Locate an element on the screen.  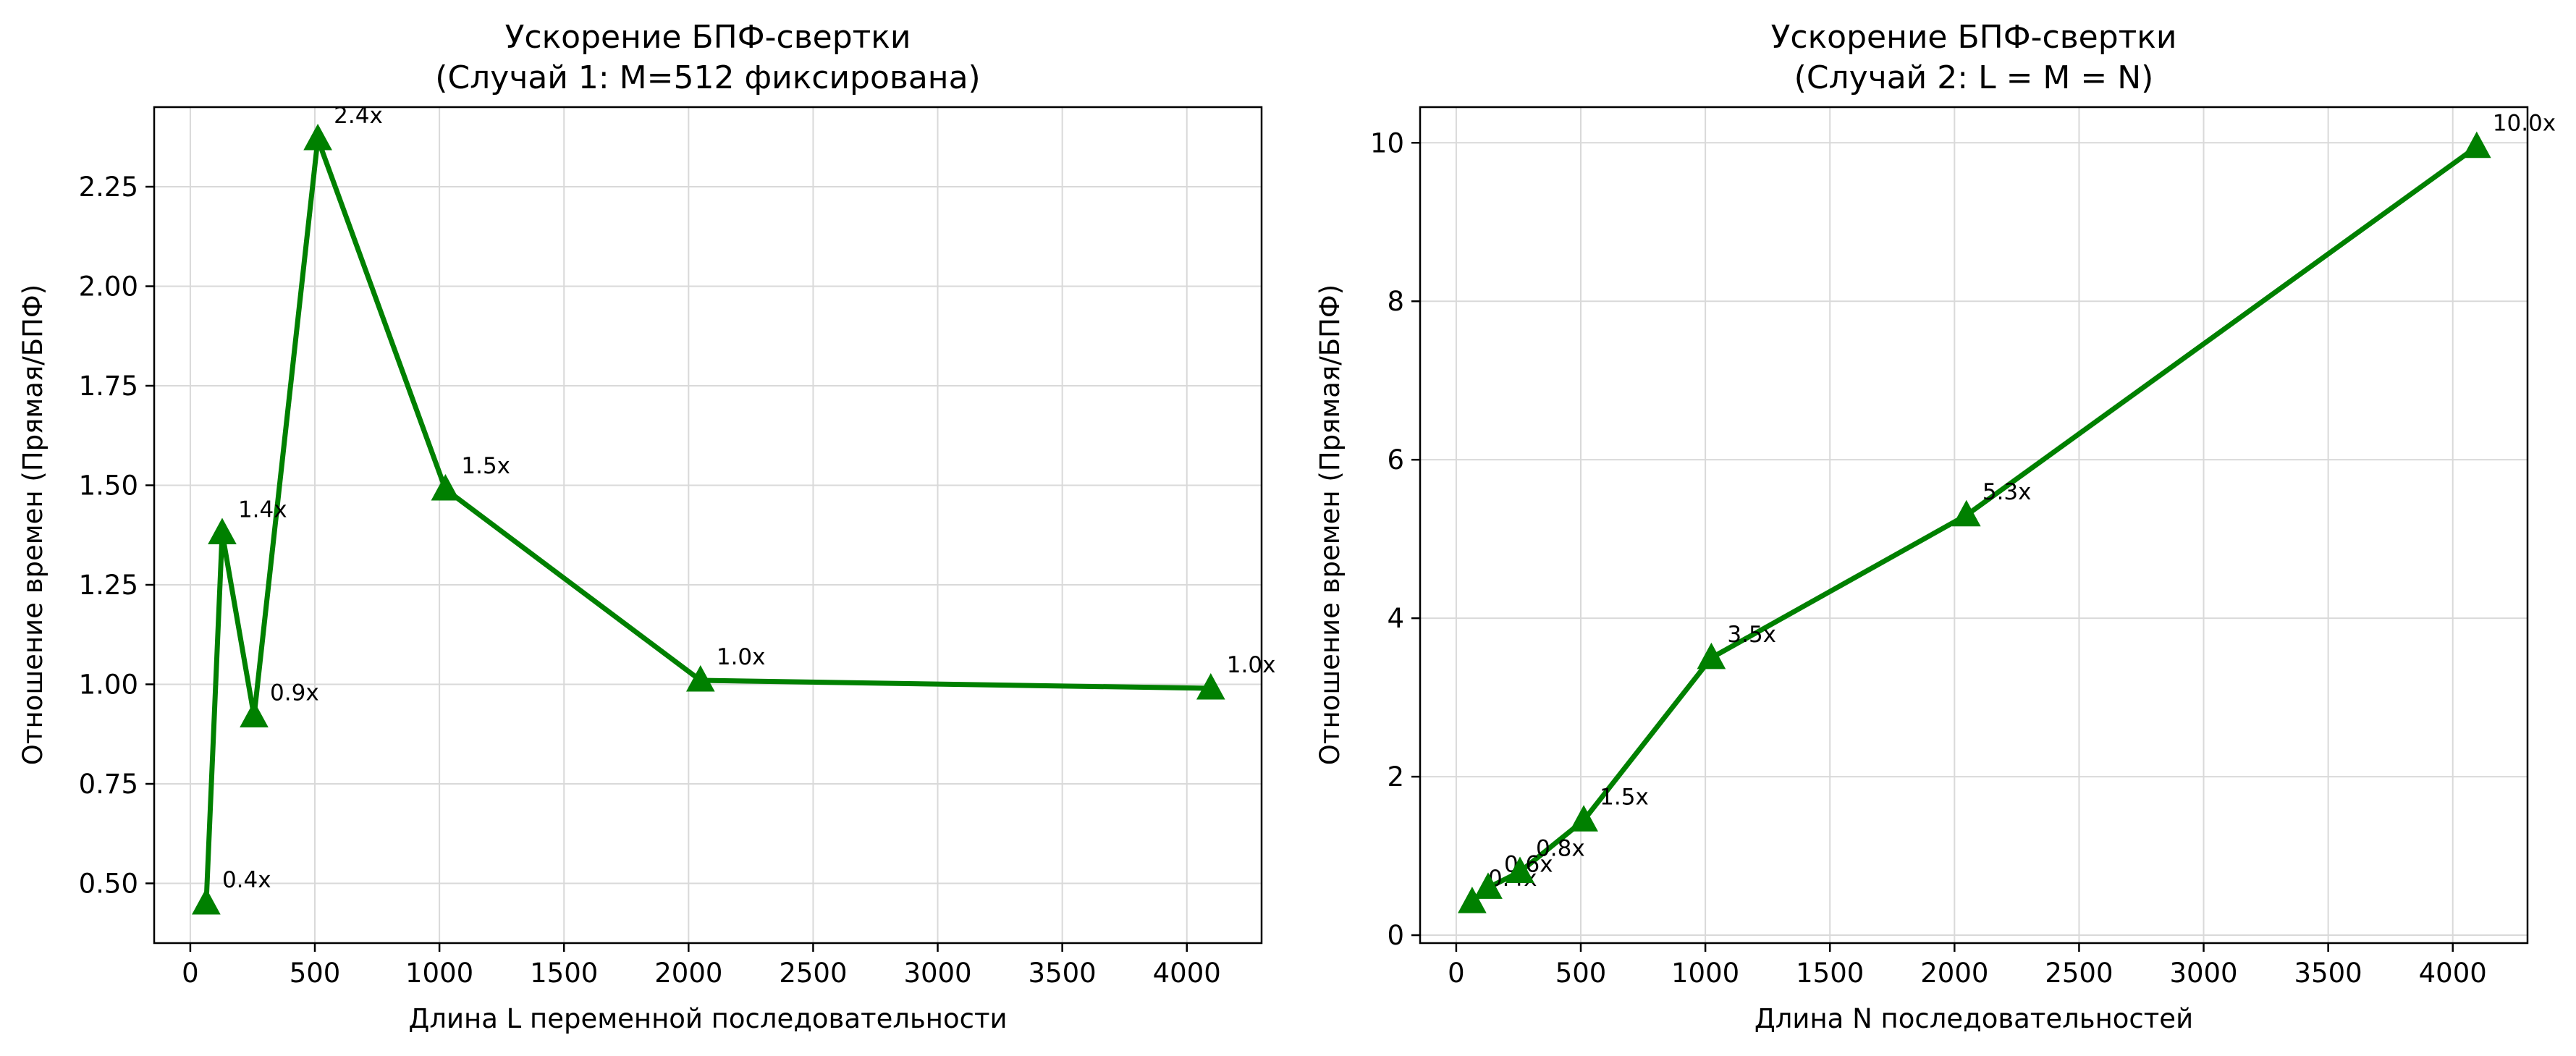
x-axis-label: Длина L переменной последовательности is located at coordinates (707, 1019).